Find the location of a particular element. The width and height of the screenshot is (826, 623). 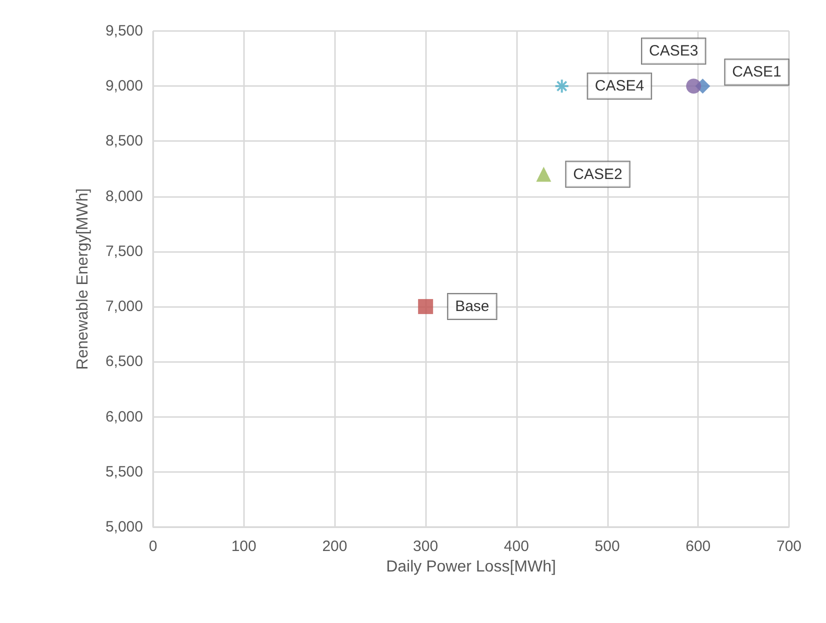

x-tick-label: 100 is located at coordinates (243, 546).